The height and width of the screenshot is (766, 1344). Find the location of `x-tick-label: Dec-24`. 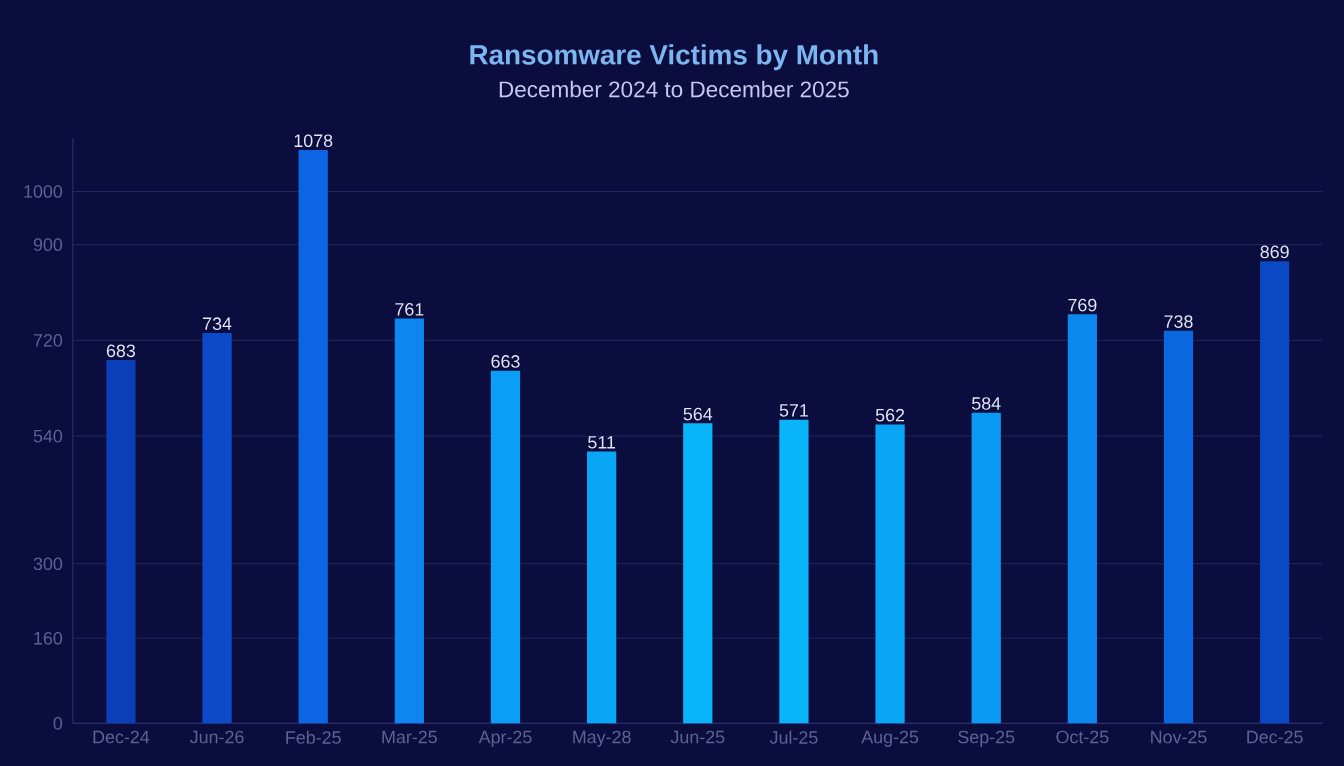

x-tick-label: Dec-24 is located at coordinates (121, 737).